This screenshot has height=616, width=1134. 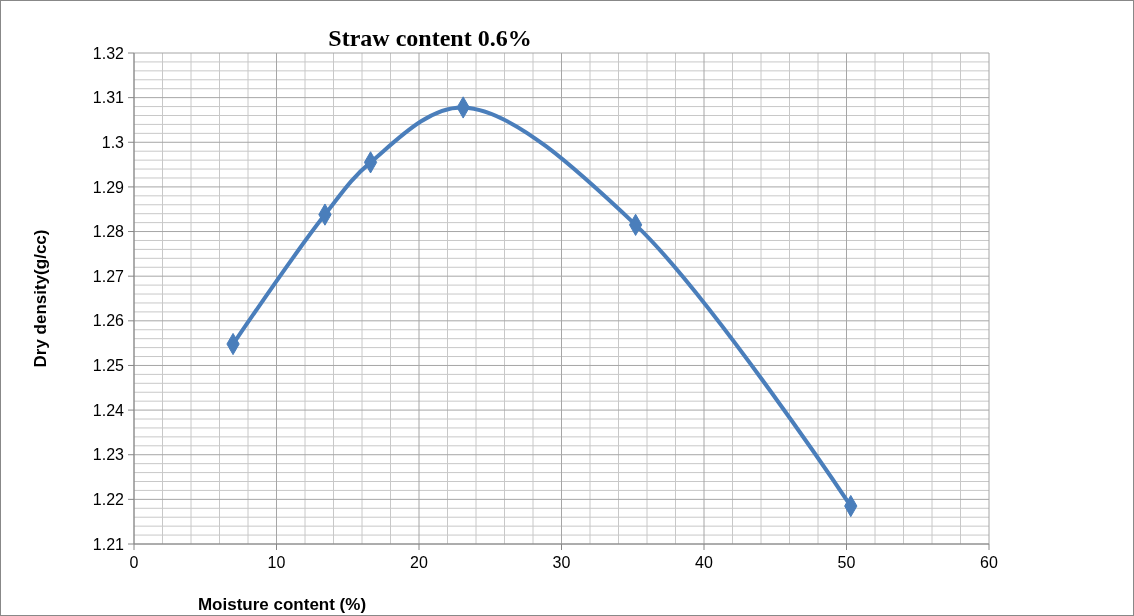 I want to click on y-tick-label: 1.26, so click(x=108, y=321).